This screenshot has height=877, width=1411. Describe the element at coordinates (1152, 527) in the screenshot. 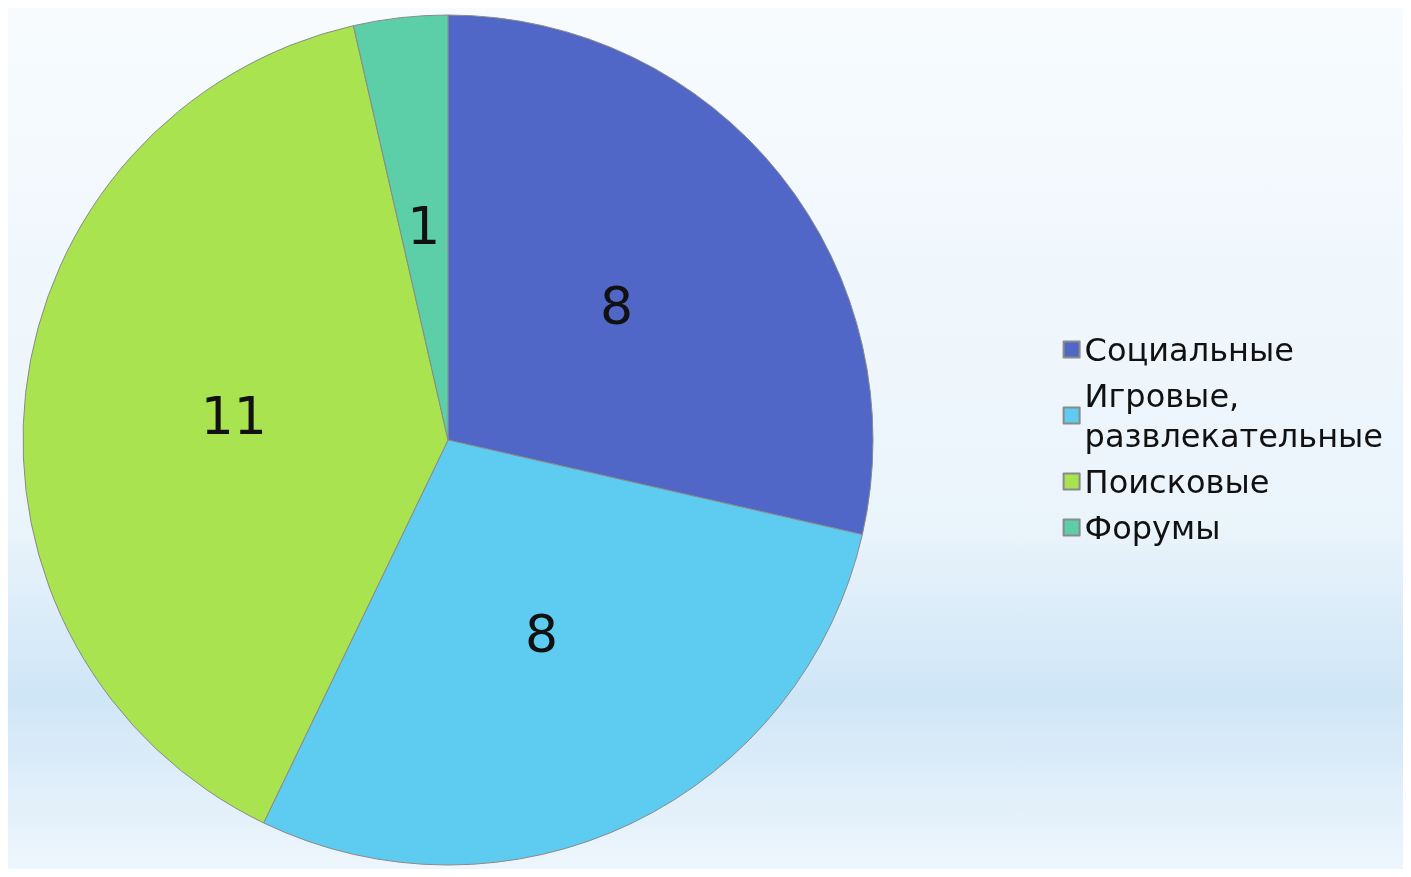

I see `legend-label: Форумы` at that location.